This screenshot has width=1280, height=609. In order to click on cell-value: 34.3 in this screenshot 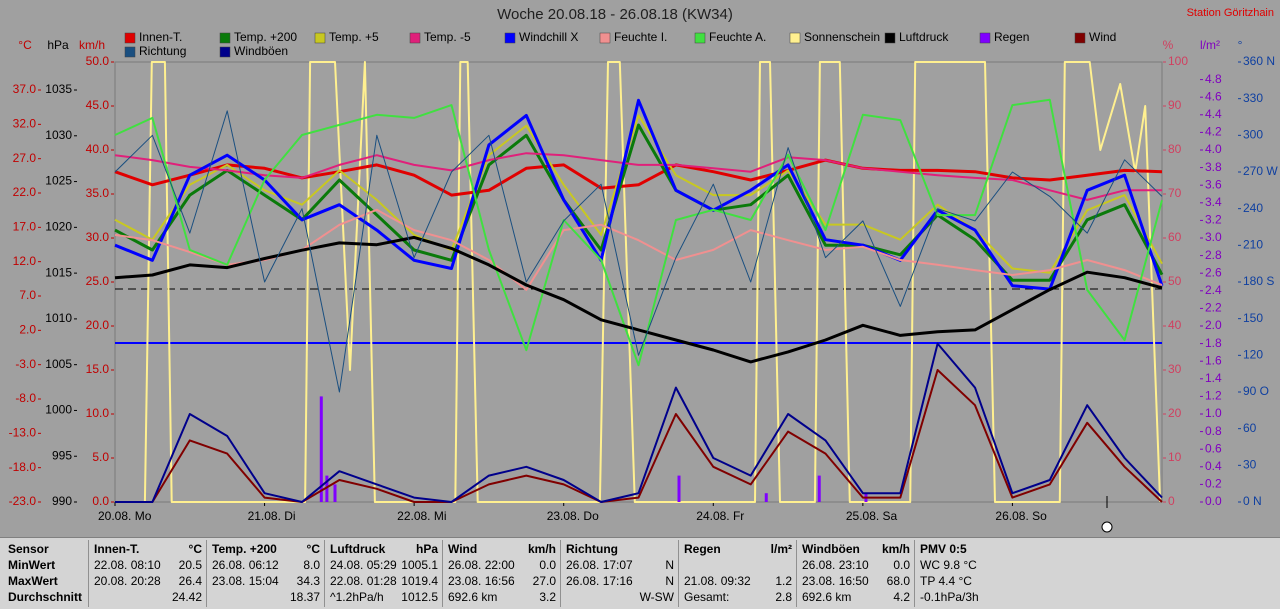, I will do `click(308, 581)`.